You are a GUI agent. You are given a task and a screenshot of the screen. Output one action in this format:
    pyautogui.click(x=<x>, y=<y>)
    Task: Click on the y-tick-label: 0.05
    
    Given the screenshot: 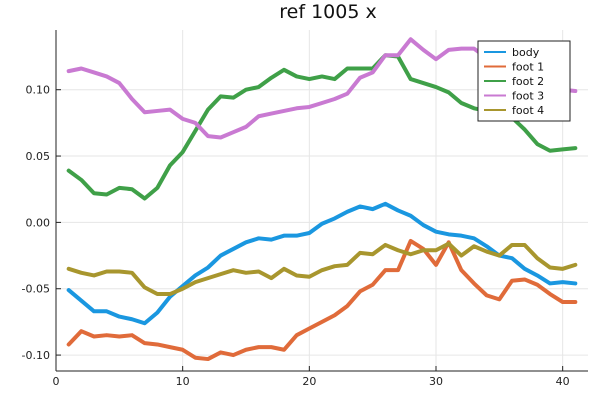 What is the action you would take?
    pyautogui.click(x=38, y=156)
    